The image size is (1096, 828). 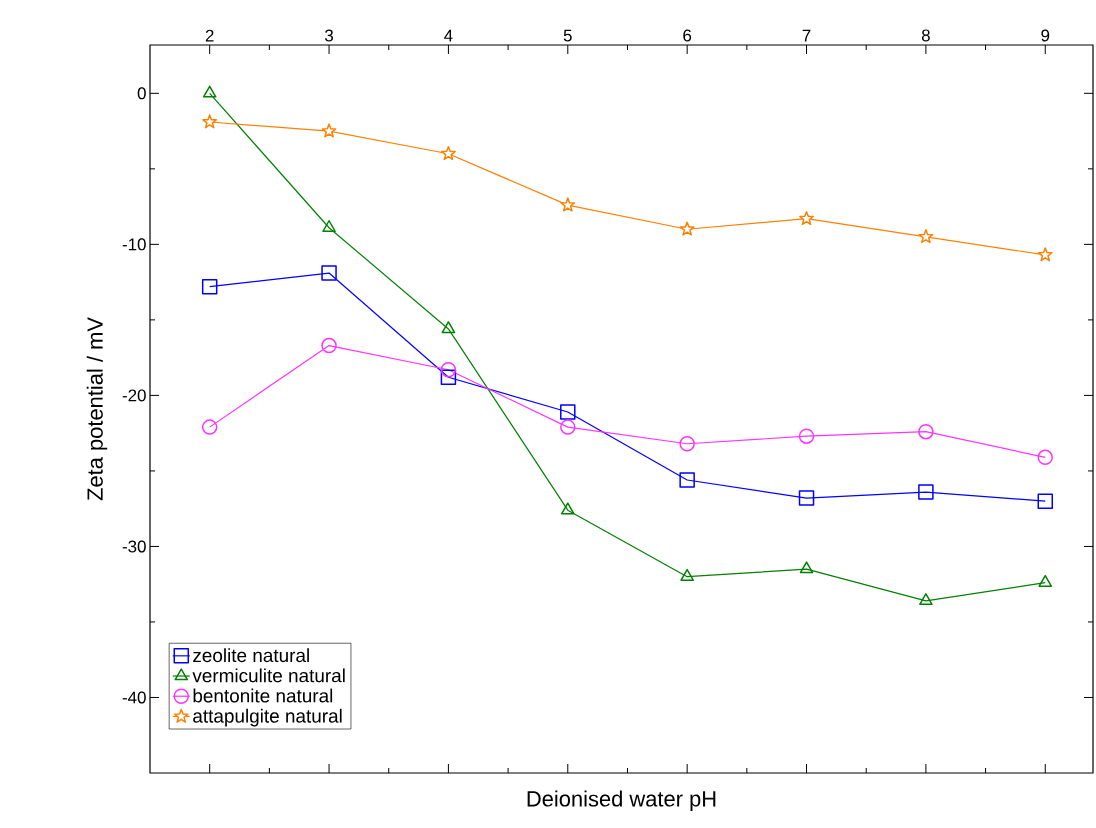 What do you see at coordinates (97, 409) in the screenshot?
I see `y-axis-title: Zeta potential / mV` at bounding box center [97, 409].